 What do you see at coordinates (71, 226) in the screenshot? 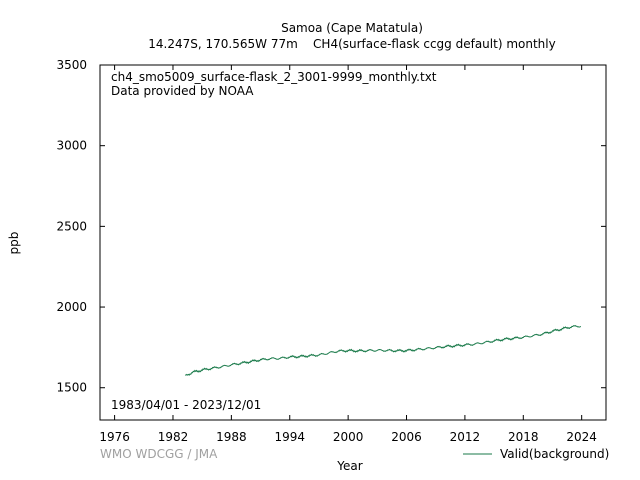
I see `y-tick-label: 2500` at bounding box center [71, 226].